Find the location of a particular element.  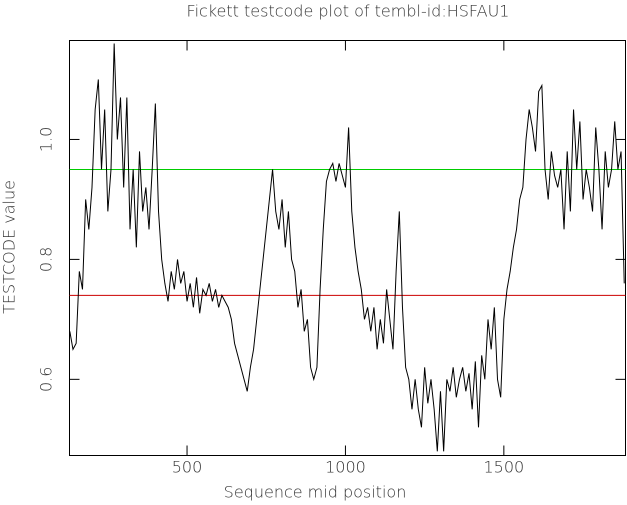

y-axis-label: TESTCODE value is located at coordinates (9, 247).